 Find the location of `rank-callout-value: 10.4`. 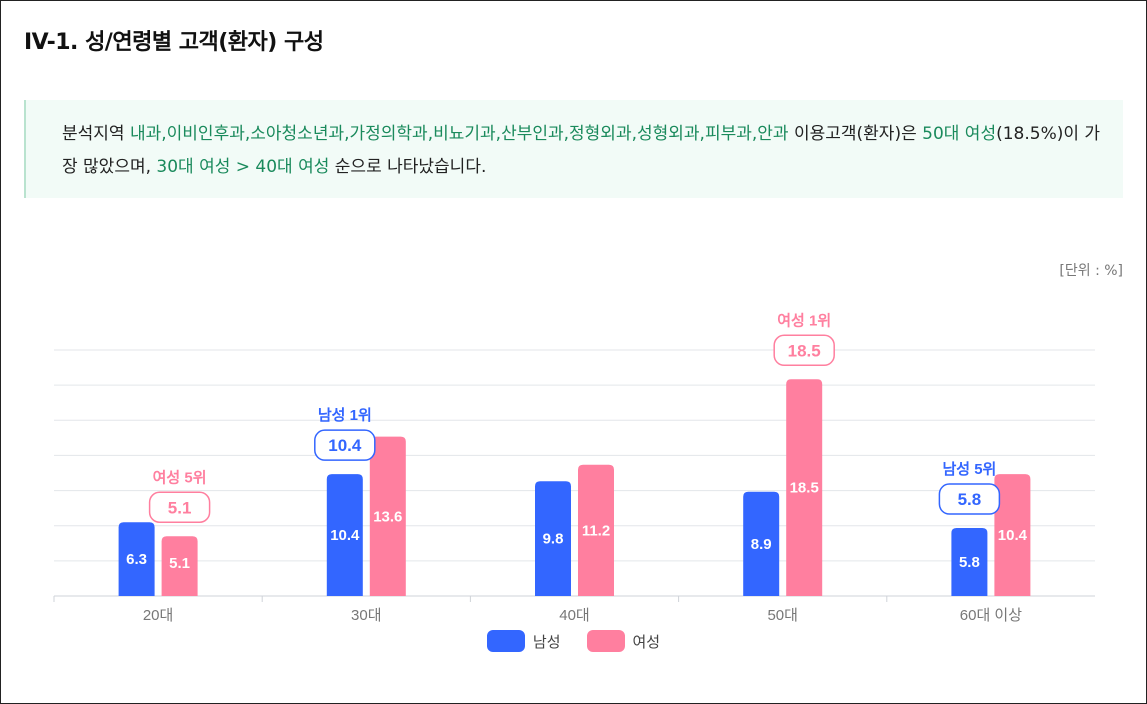

rank-callout-value: 10.4 is located at coordinates (345, 445).